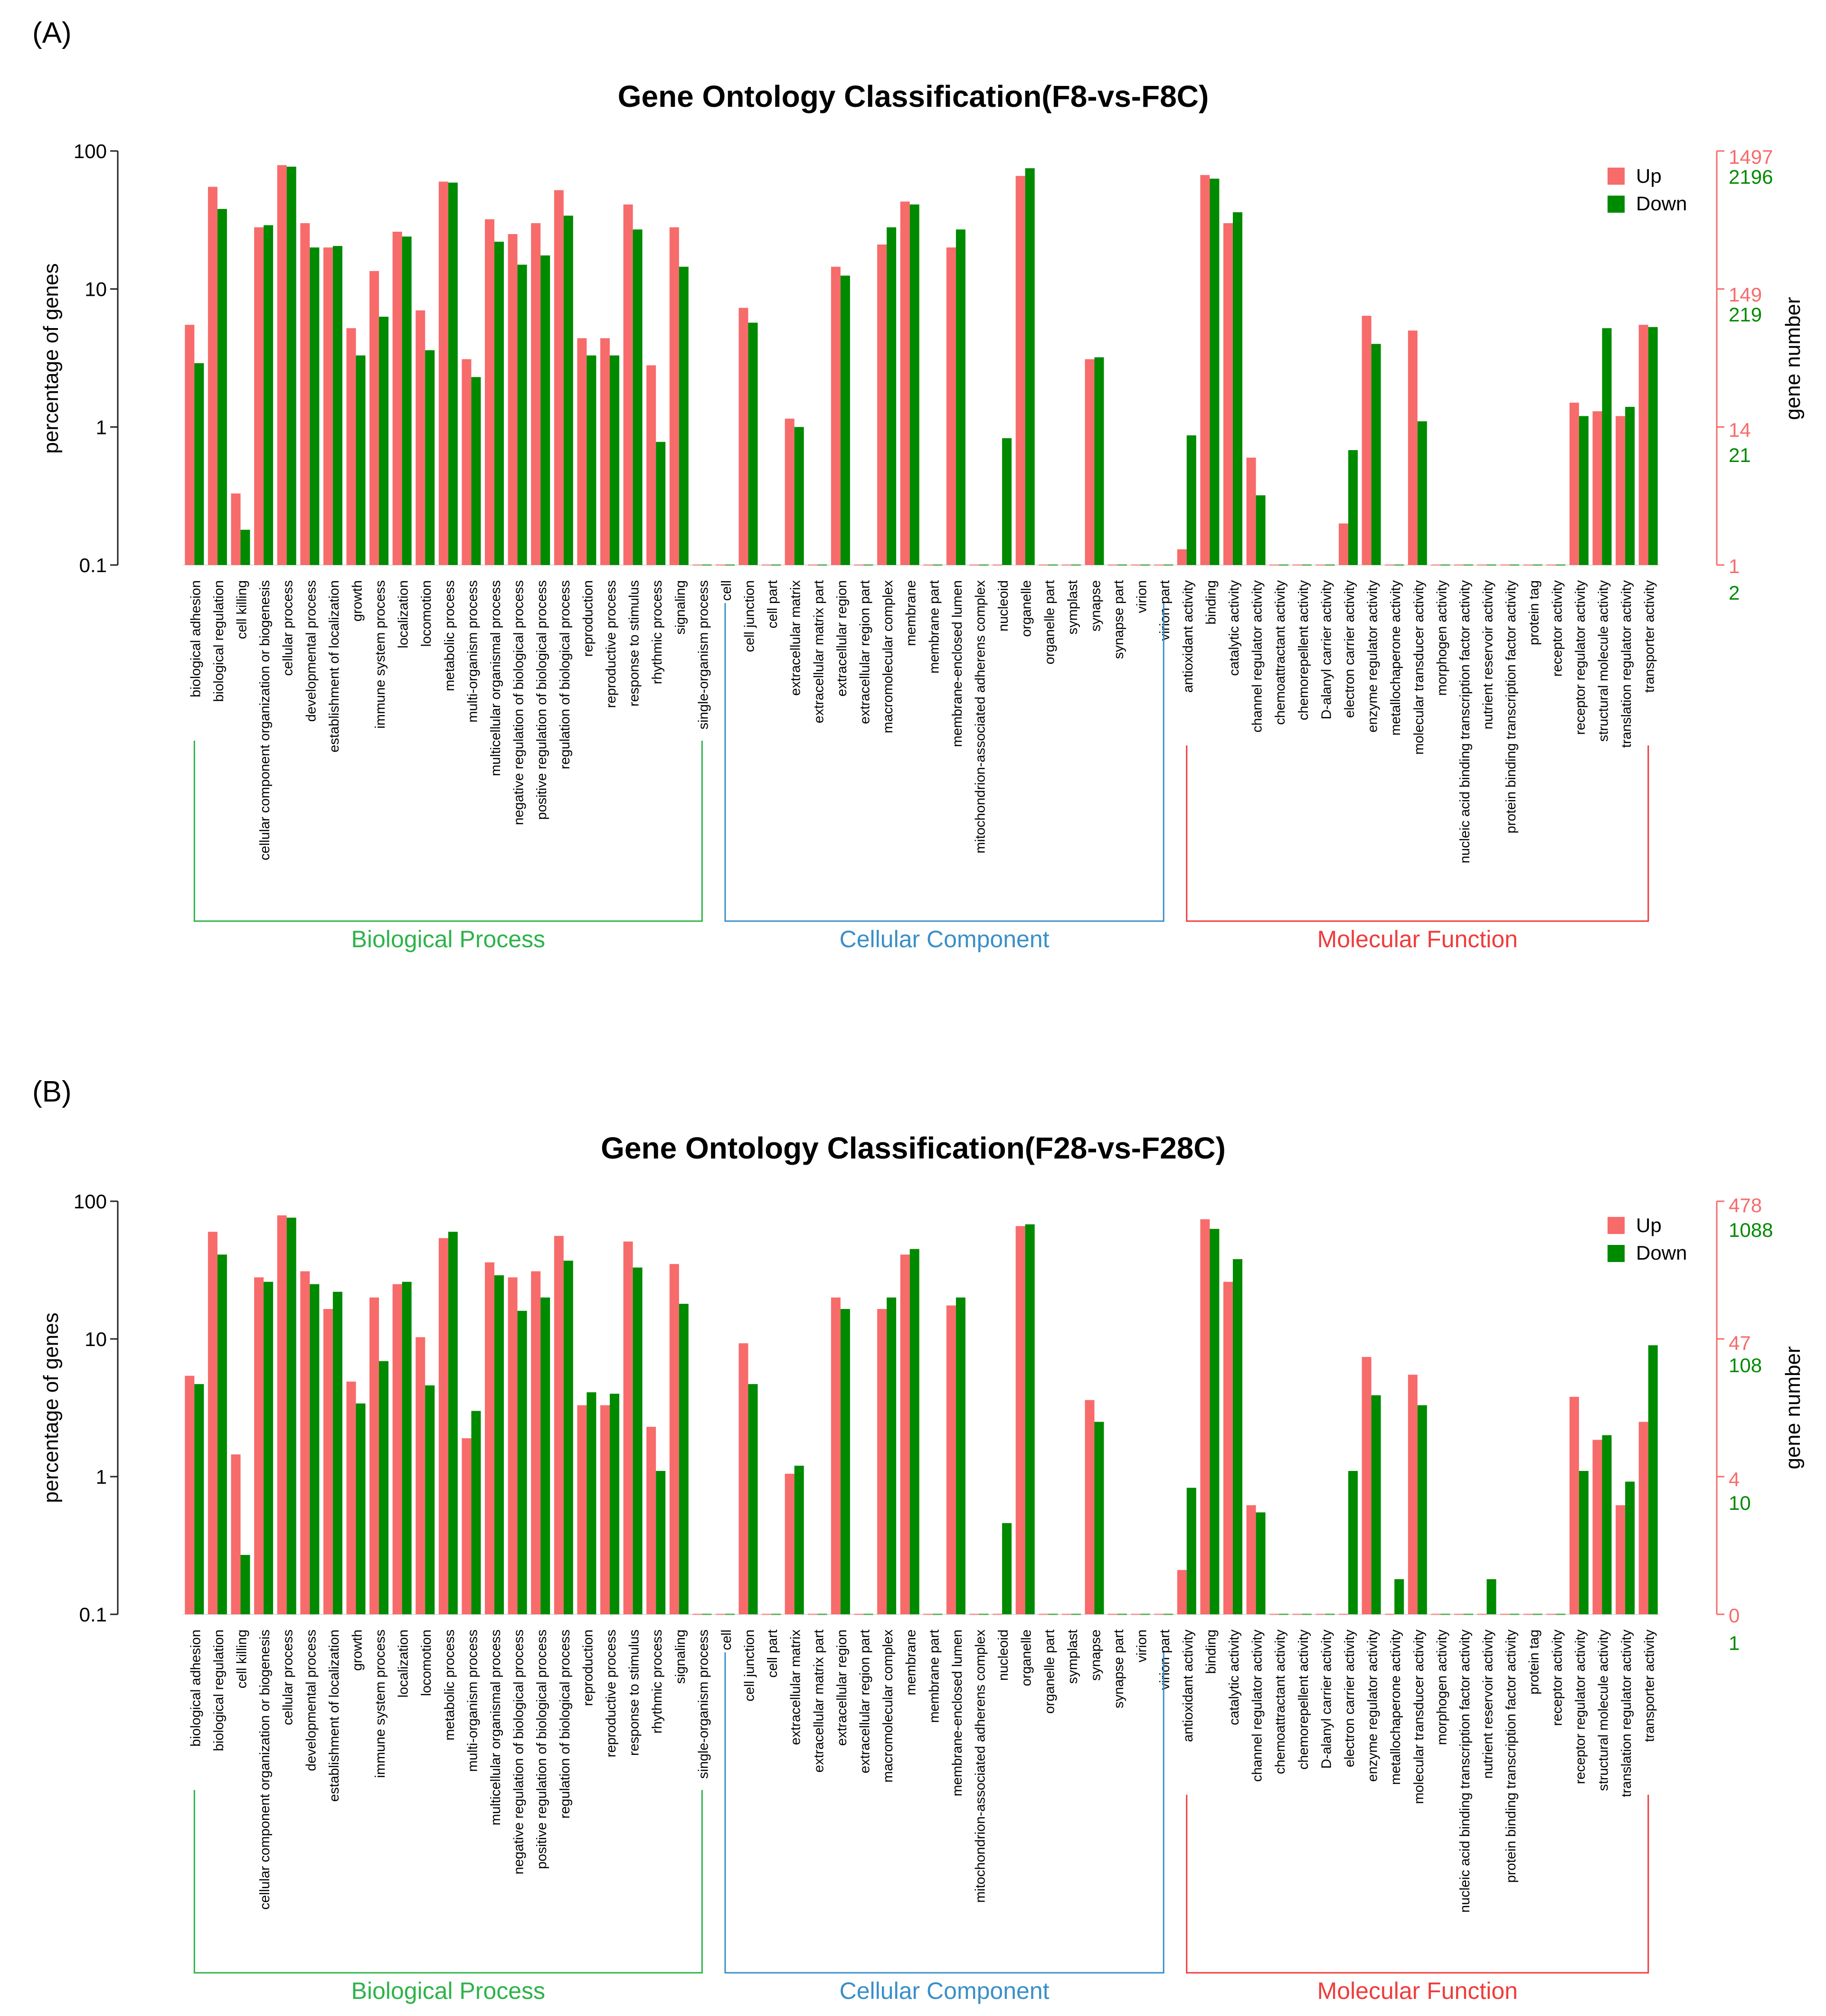 This screenshot has width=1826, height=2016. Describe the element at coordinates (1072, 1657) in the screenshot. I see `category-label-38: symplast` at that location.